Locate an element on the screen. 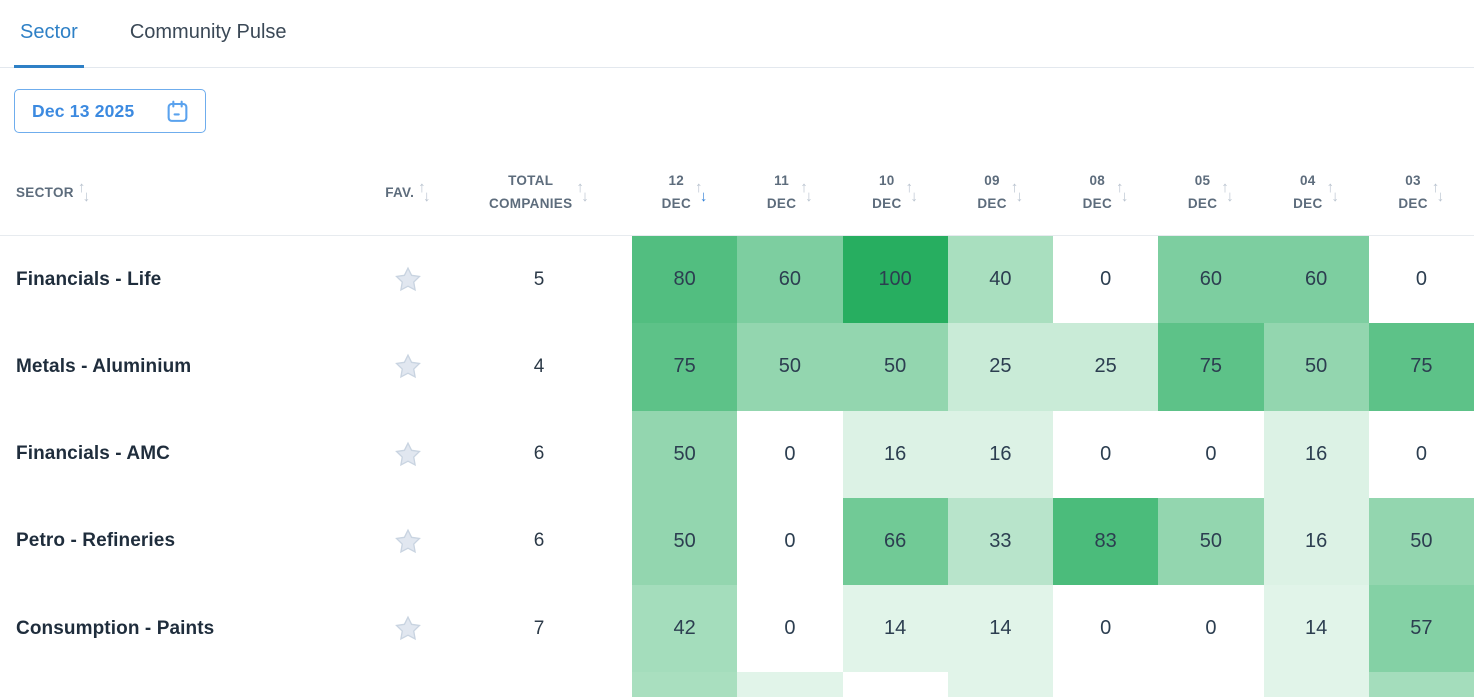 This screenshot has height=697, width=1474. table-row: Financials - Life 5 80 60 100 40 0 60 60 0 is located at coordinates (737, 280).